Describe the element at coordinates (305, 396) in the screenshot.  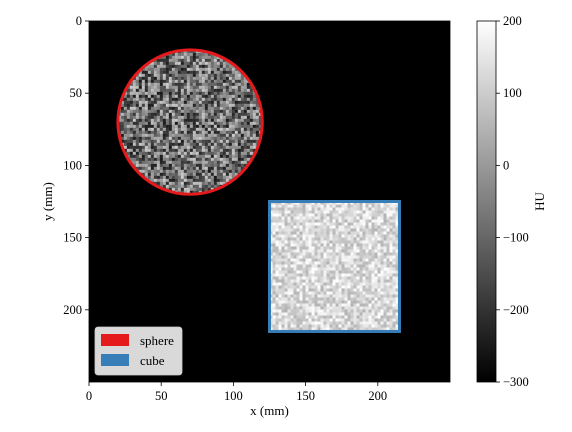
I see `x-tick-label: 150` at that location.